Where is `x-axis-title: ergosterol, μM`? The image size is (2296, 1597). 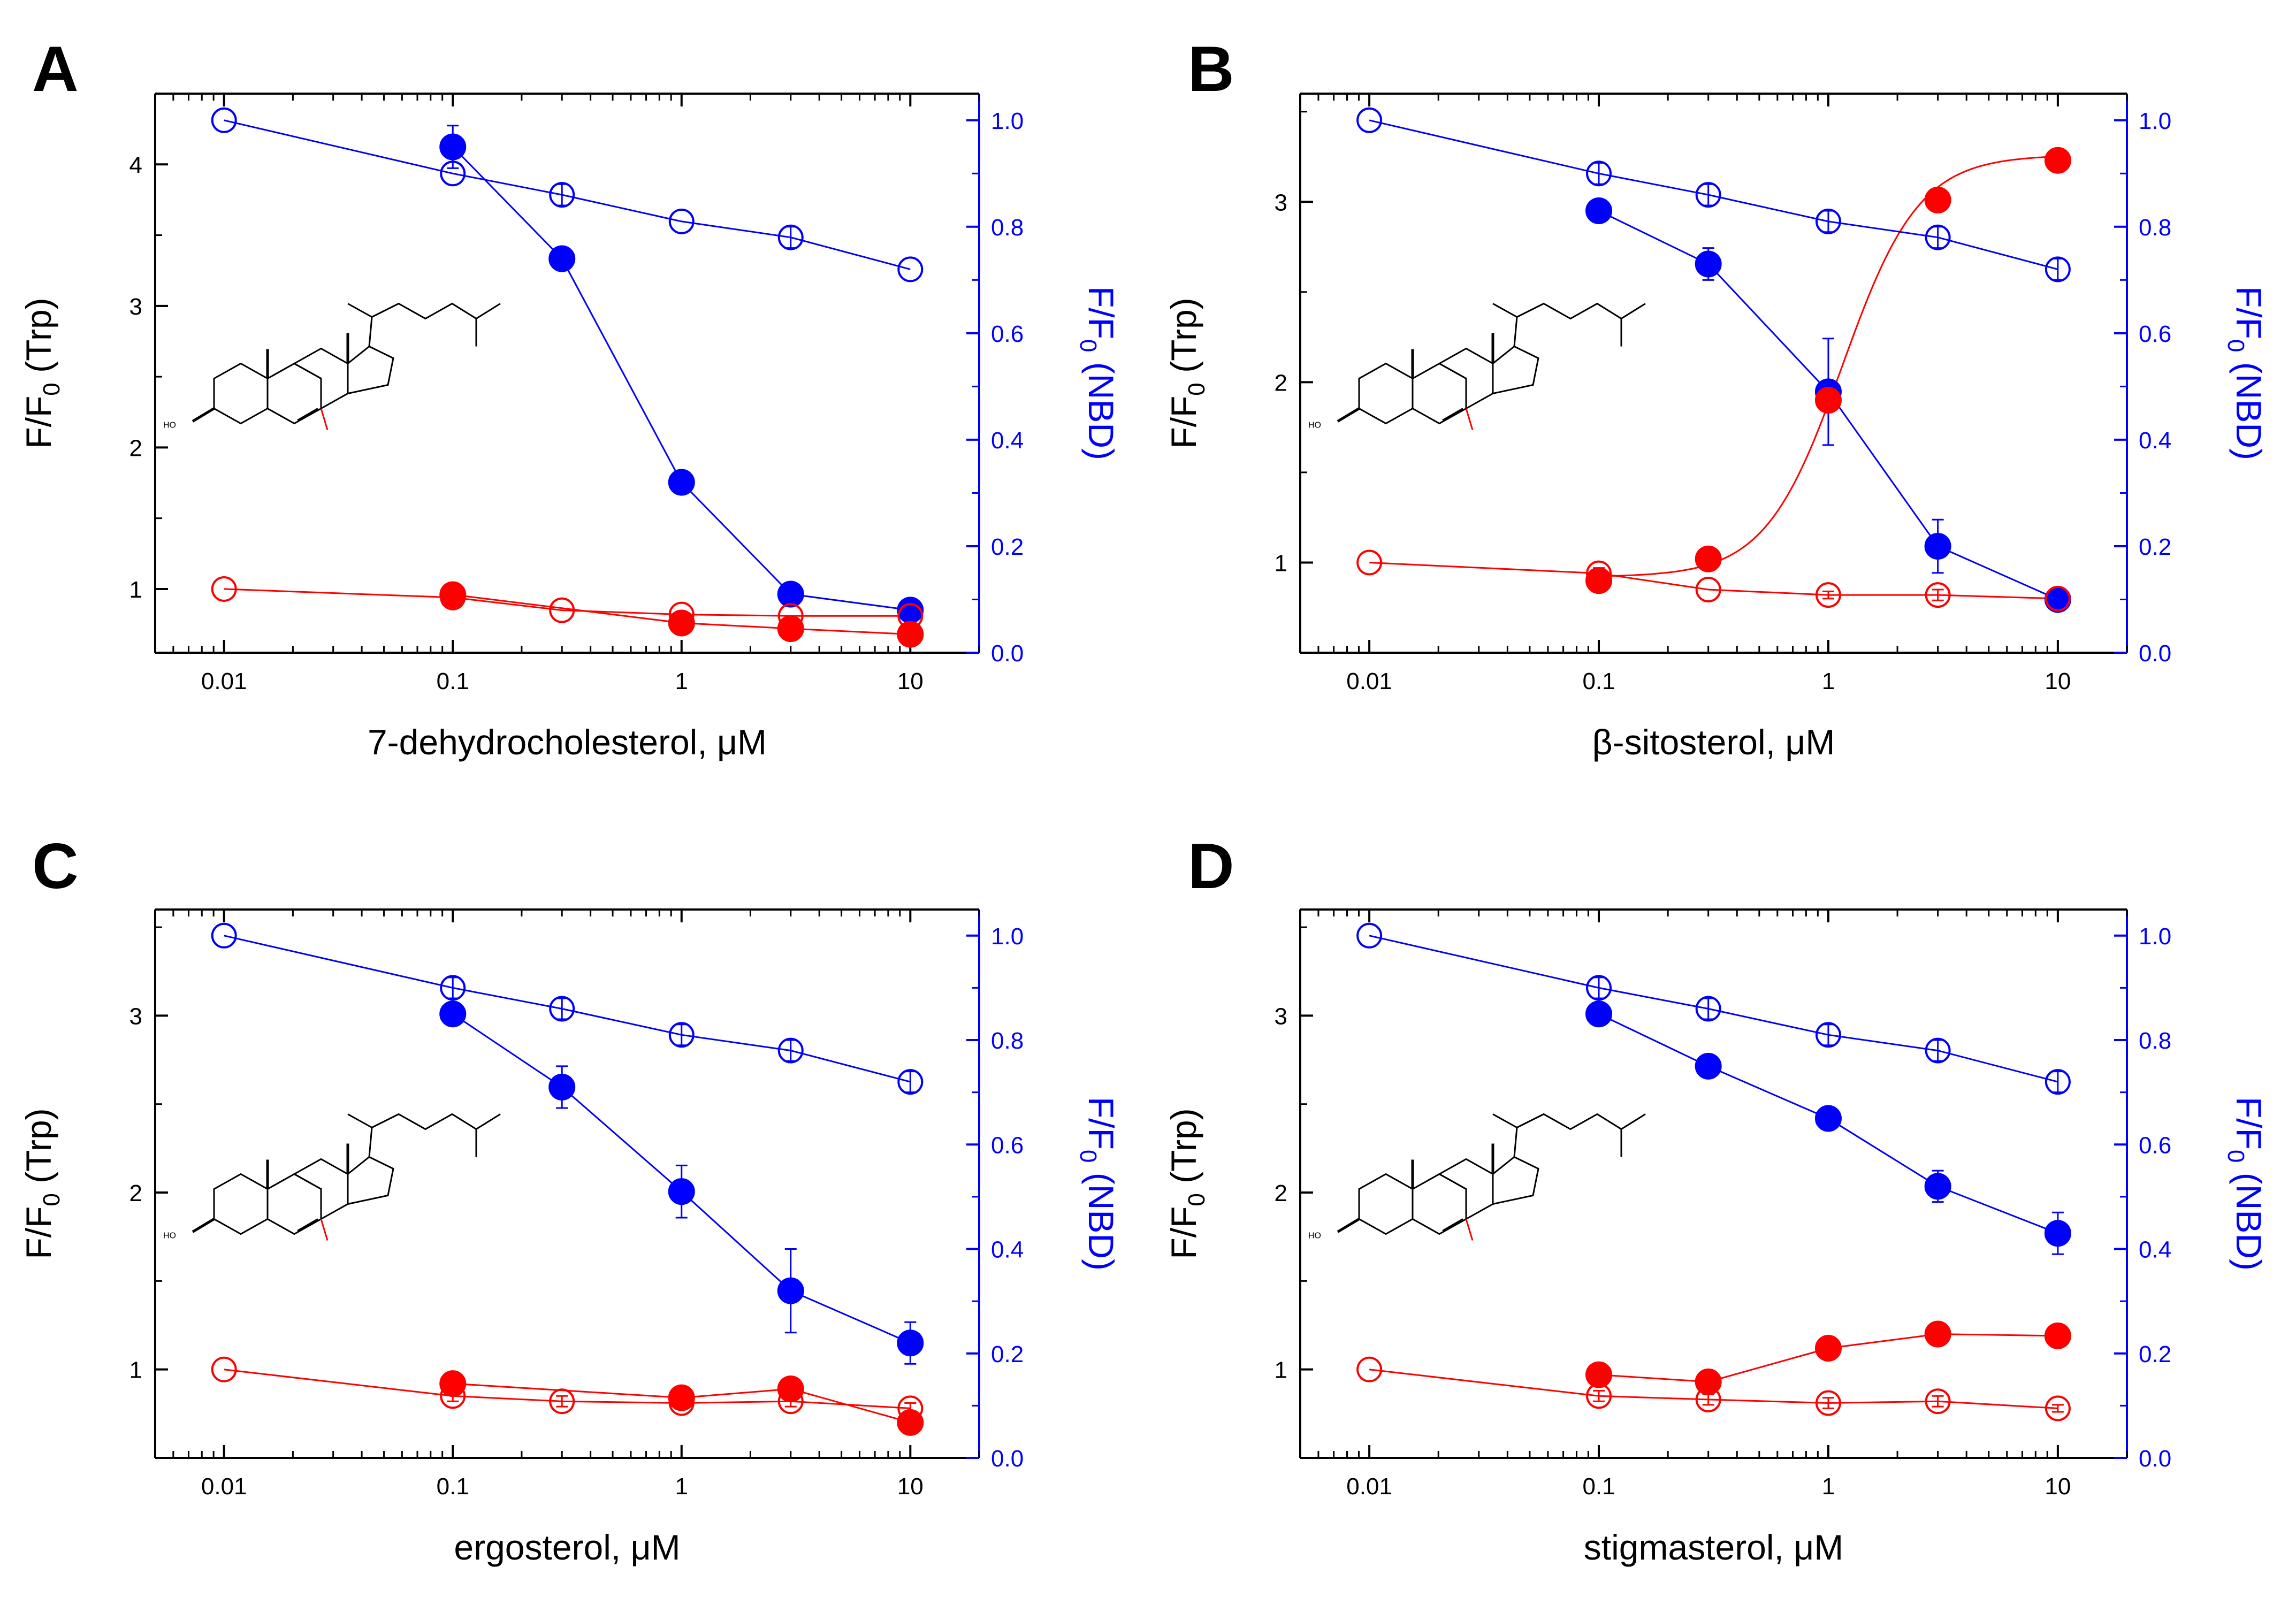
x-axis-title: ergosterol, μM is located at coordinates (567, 1547).